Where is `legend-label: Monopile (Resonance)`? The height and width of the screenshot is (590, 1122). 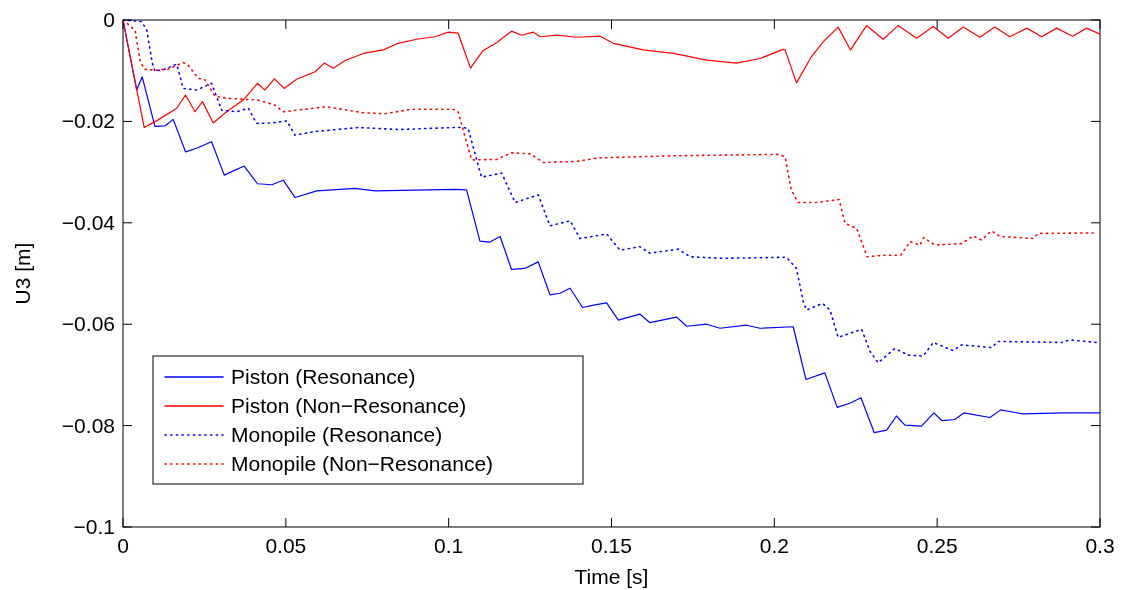
legend-label: Monopile (Resonance) is located at coordinates (337, 434).